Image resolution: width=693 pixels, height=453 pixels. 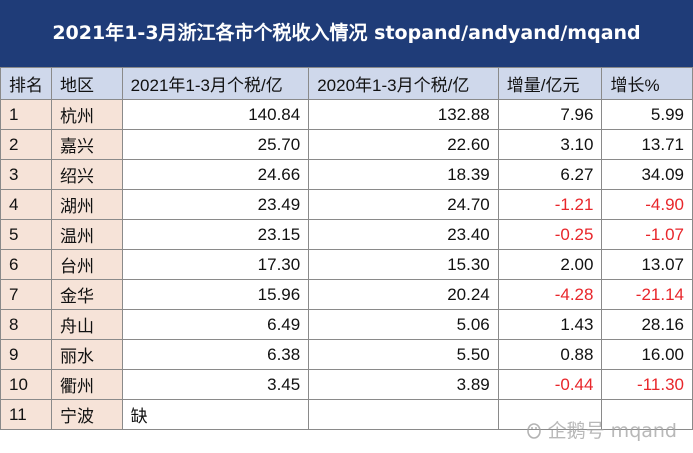 What do you see at coordinates (550, 174) in the screenshot?
I see `increase-cell: 6.27` at bounding box center [550, 174].